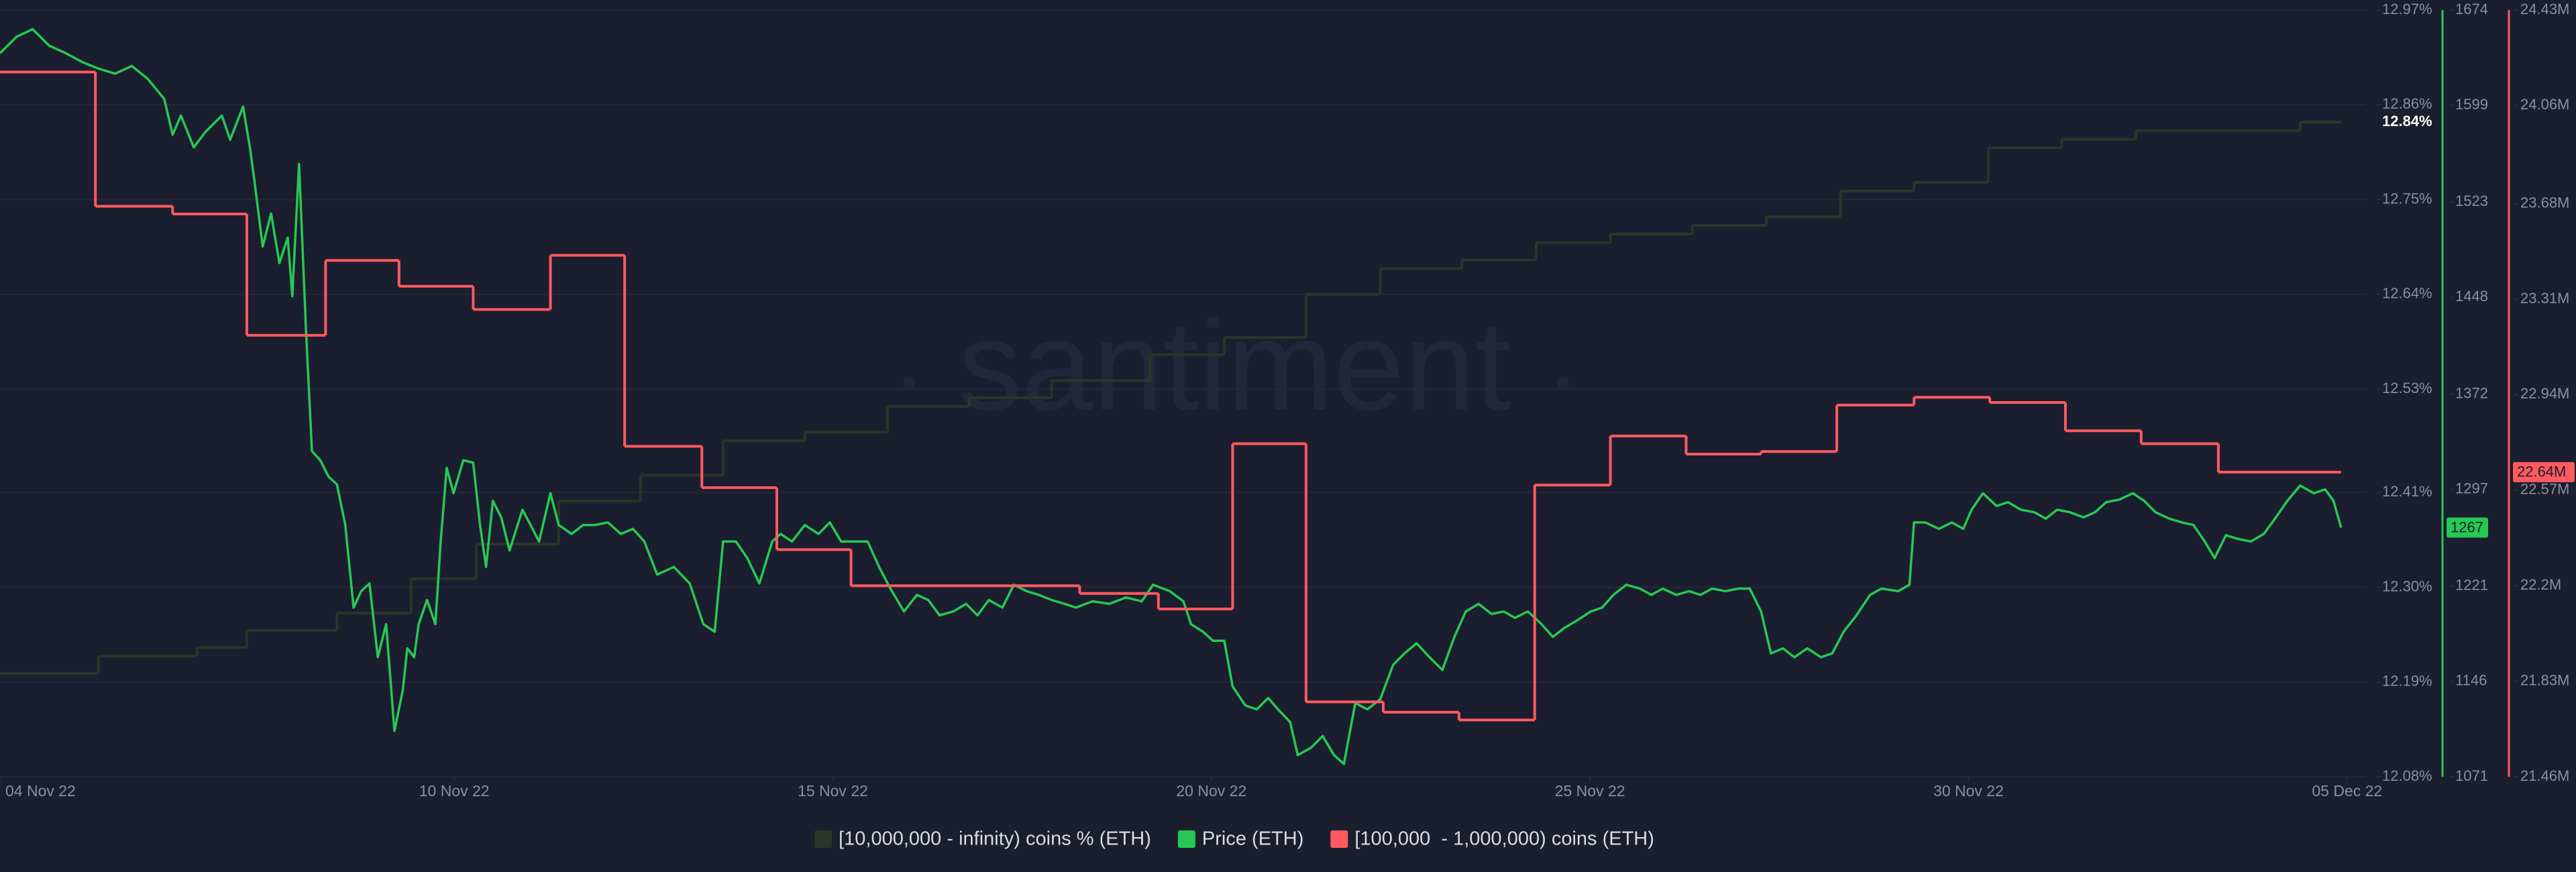 Image resolution: width=2576 pixels, height=872 pixels. I want to click on current-value-badge: 22.64M, so click(2544, 472).